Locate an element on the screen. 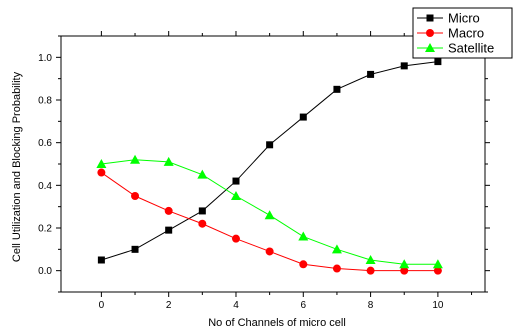 Image resolution: width=515 pixels, height=332 pixels. y-tick-label: 0.4 is located at coordinates (45, 186).